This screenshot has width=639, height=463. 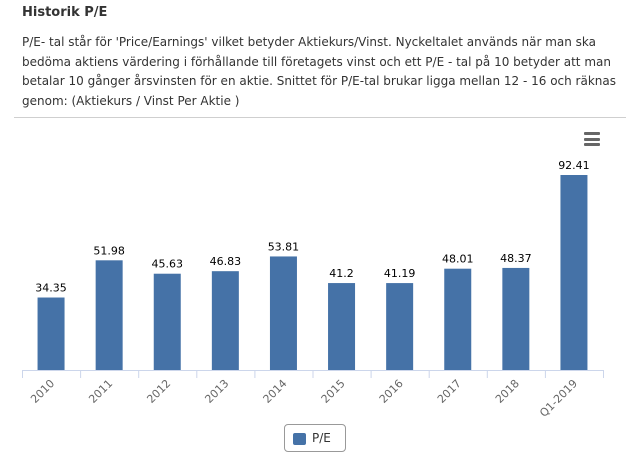 I want to click on data-label: 48.37, so click(x=516, y=258).